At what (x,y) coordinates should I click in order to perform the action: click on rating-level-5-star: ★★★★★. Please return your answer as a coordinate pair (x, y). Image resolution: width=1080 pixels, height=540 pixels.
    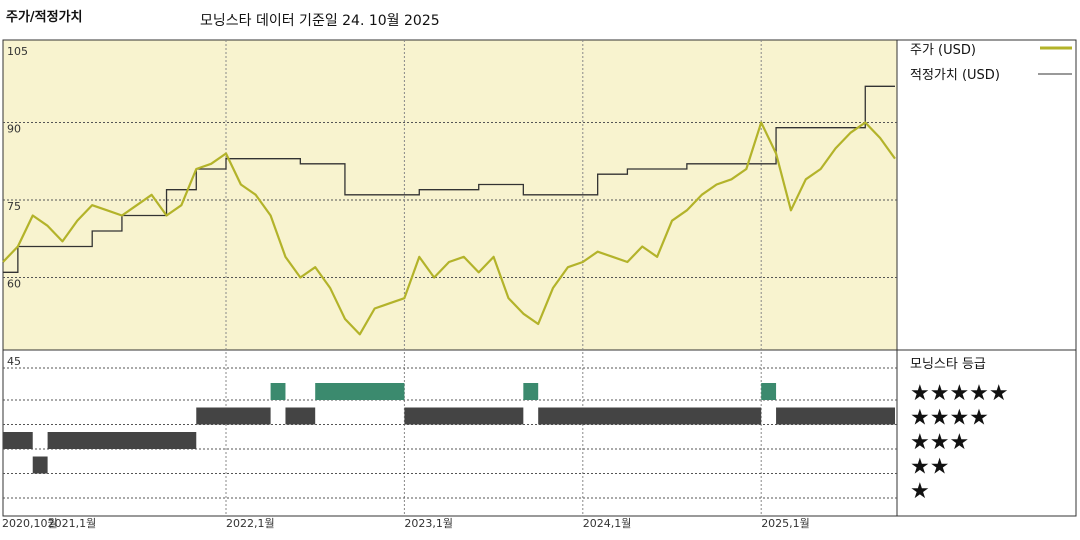
    Looking at the image, I should click on (959, 393).